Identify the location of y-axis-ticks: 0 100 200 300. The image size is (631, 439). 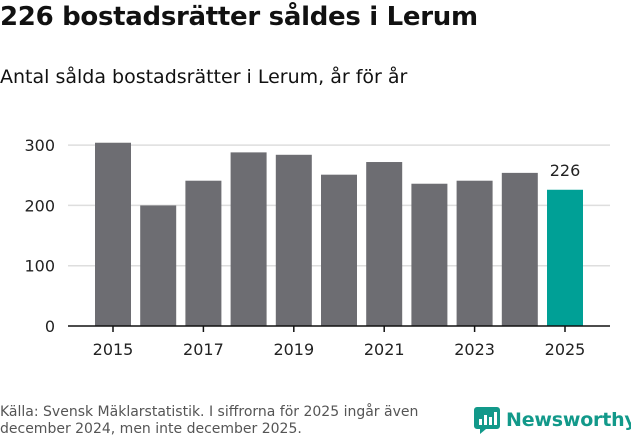
(39, 236).